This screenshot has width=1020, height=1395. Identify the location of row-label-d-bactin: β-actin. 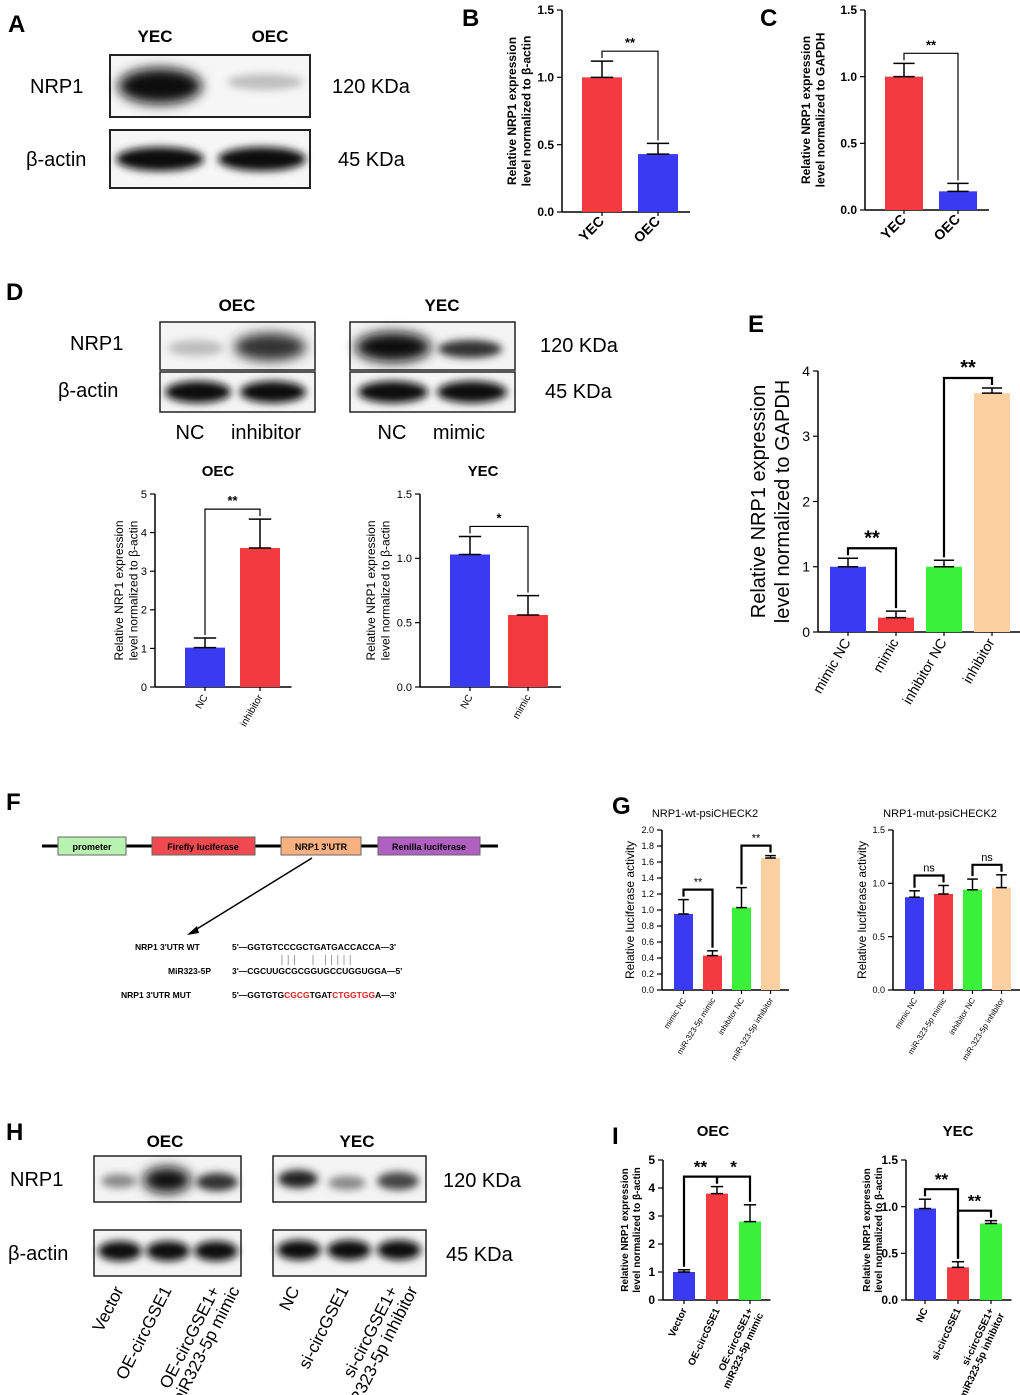
(88, 391).